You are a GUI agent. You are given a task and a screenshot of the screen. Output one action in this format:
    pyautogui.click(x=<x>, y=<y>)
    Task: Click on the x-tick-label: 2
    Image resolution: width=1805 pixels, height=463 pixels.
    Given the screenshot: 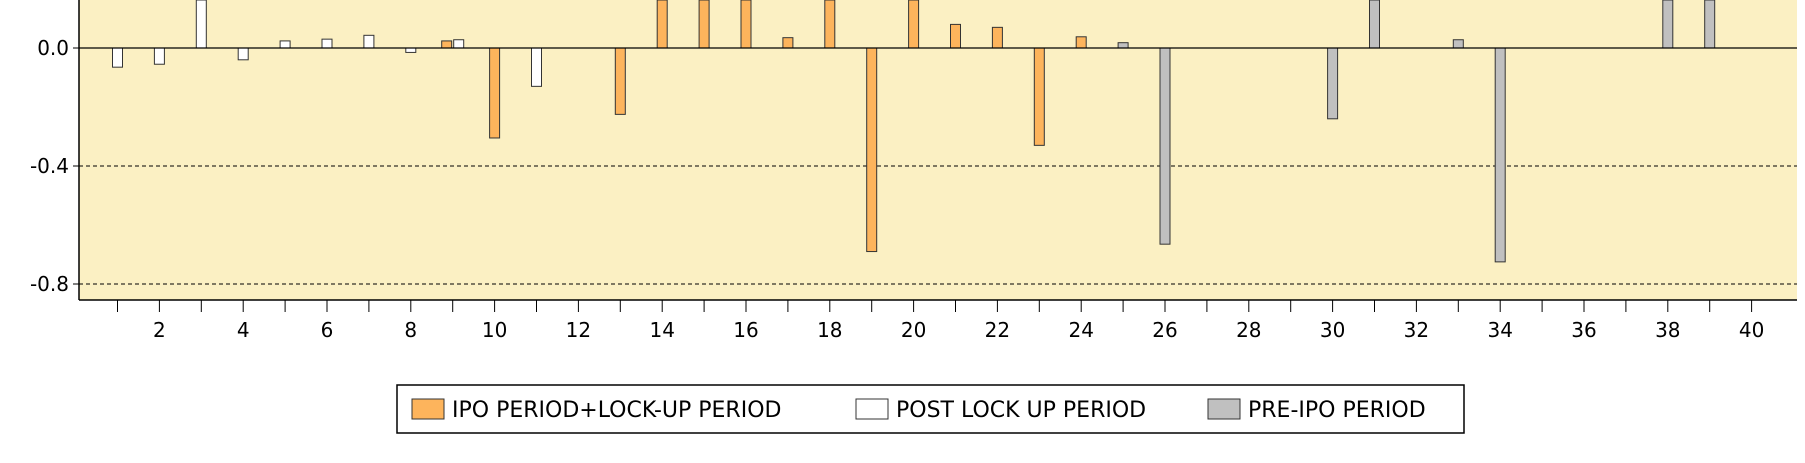 What is the action you would take?
    pyautogui.click(x=159, y=330)
    